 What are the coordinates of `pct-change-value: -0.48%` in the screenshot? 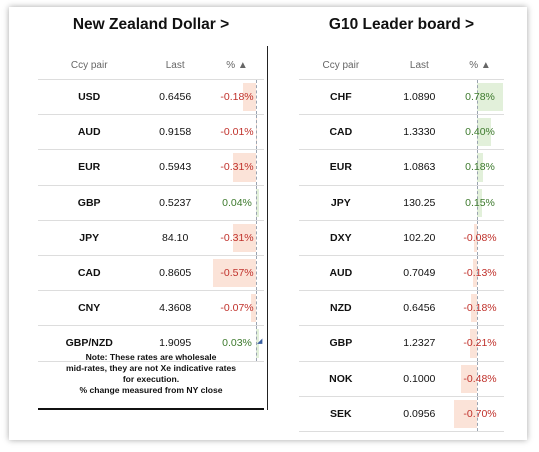 It's located at (480, 378).